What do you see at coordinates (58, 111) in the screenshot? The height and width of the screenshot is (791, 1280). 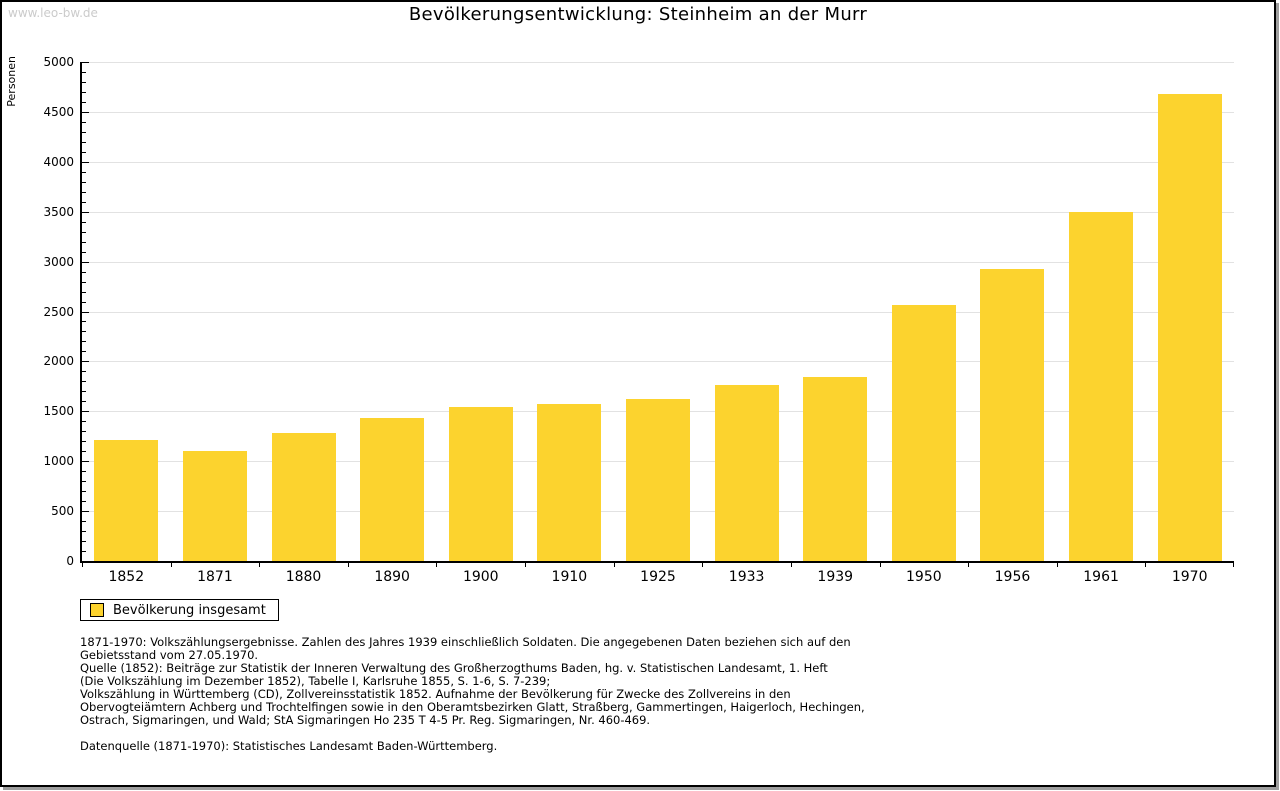 I see `y-tick-label: 4500` at bounding box center [58, 111].